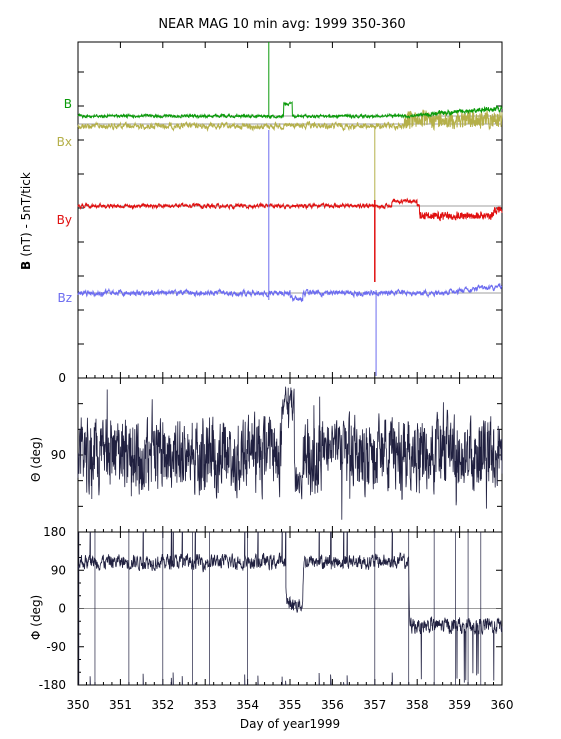 The image size is (561, 739). What do you see at coordinates (502, 705) in the screenshot?
I see `x-tick-label: 360` at bounding box center [502, 705].